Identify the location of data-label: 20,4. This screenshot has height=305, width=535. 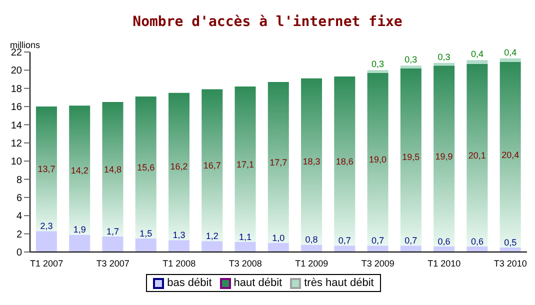
(511, 155).